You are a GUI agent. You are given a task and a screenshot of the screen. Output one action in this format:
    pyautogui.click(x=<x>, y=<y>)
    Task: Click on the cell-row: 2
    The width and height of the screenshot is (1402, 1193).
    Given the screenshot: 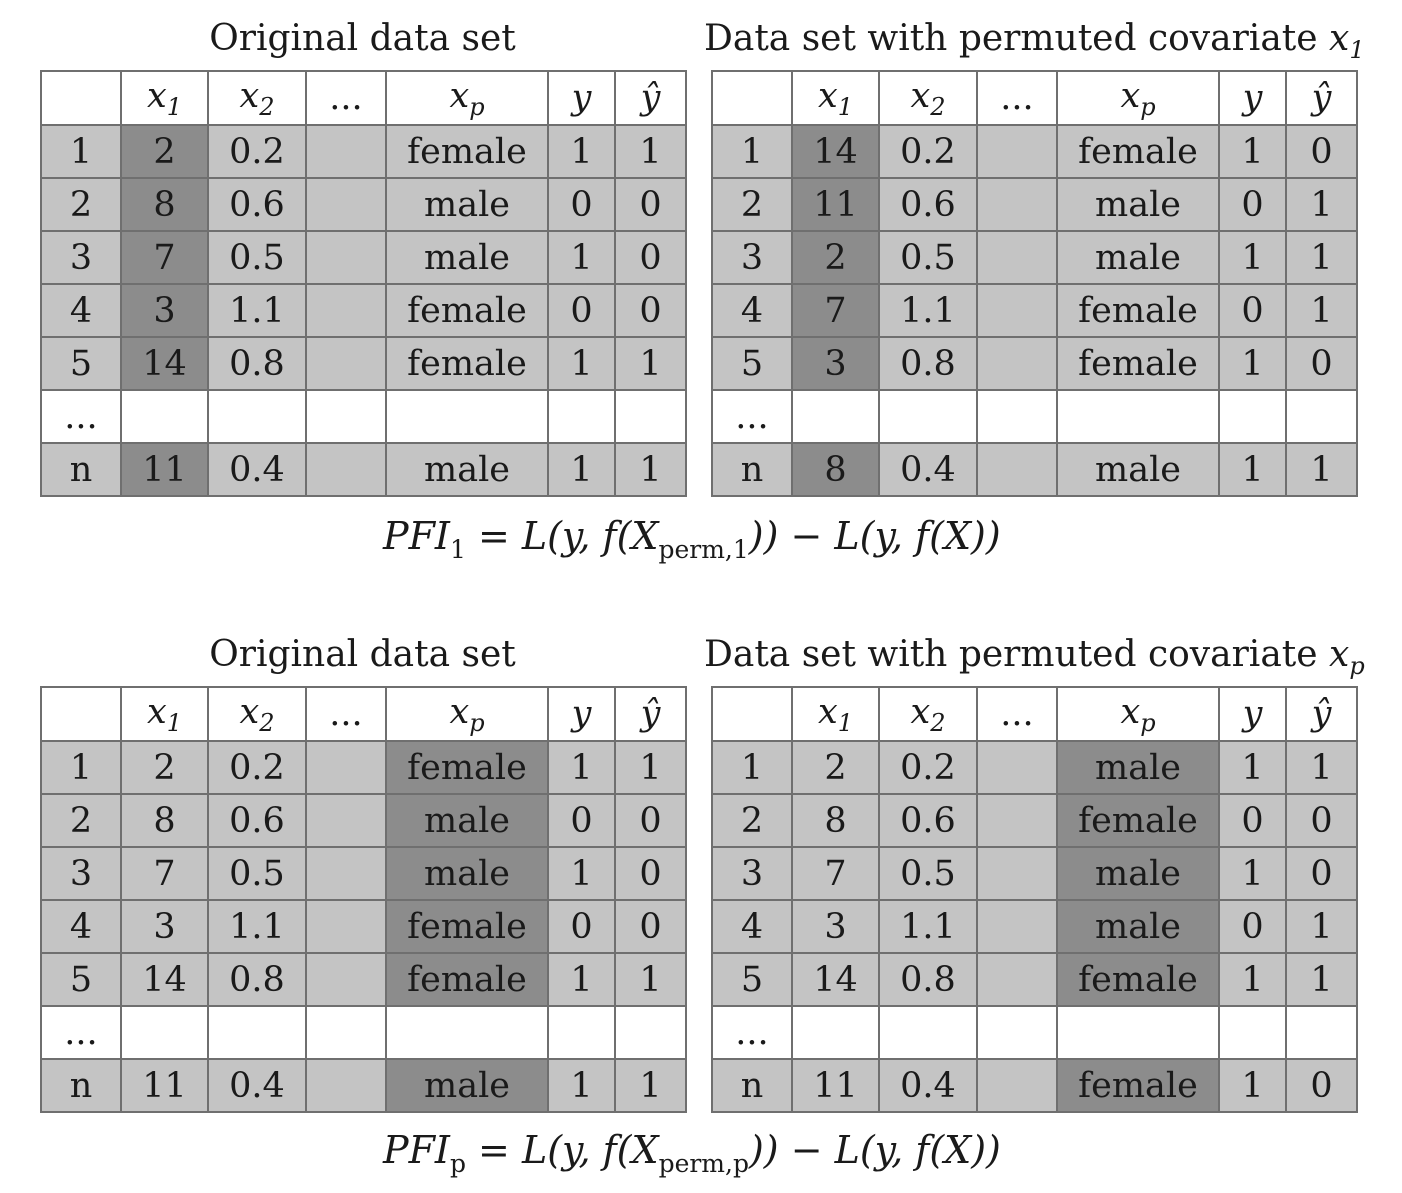 What is the action you would take?
    pyautogui.click(x=752, y=820)
    